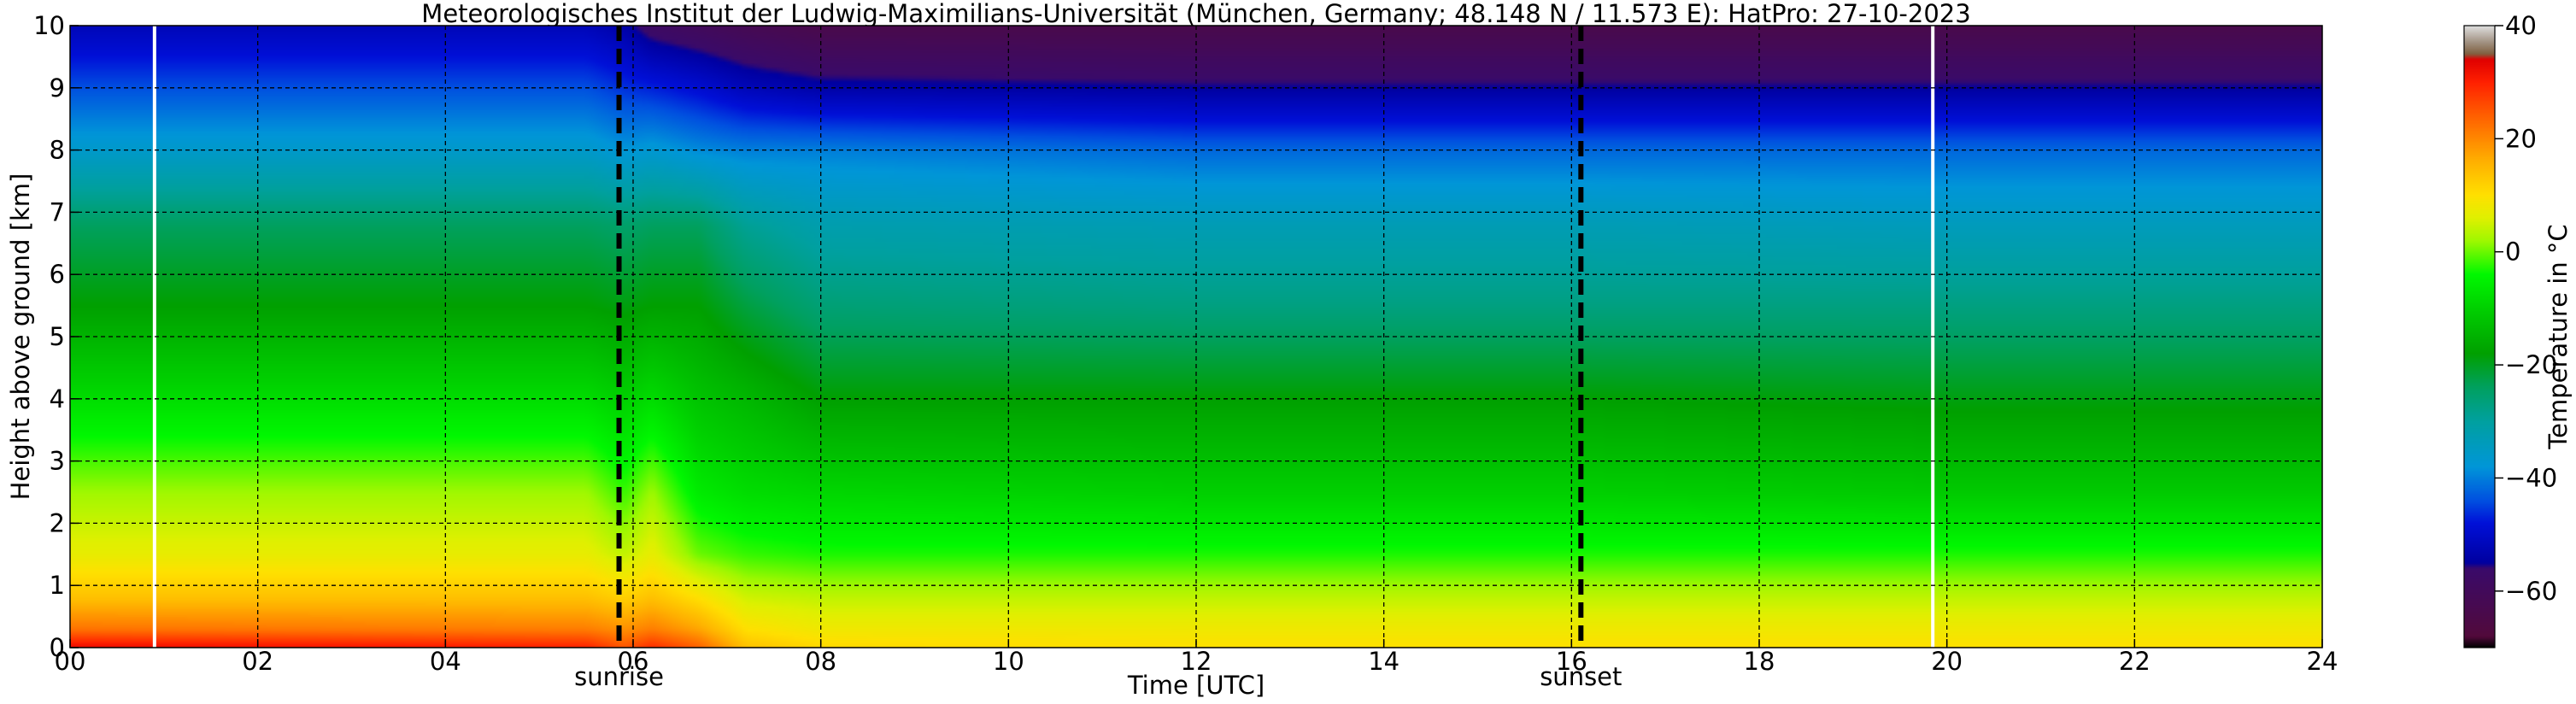 Image resolution: width=2576 pixels, height=704 pixels. Describe the element at coordinates (57, 88) in the screenshot. I see `y-tick-label: 9` at that location.